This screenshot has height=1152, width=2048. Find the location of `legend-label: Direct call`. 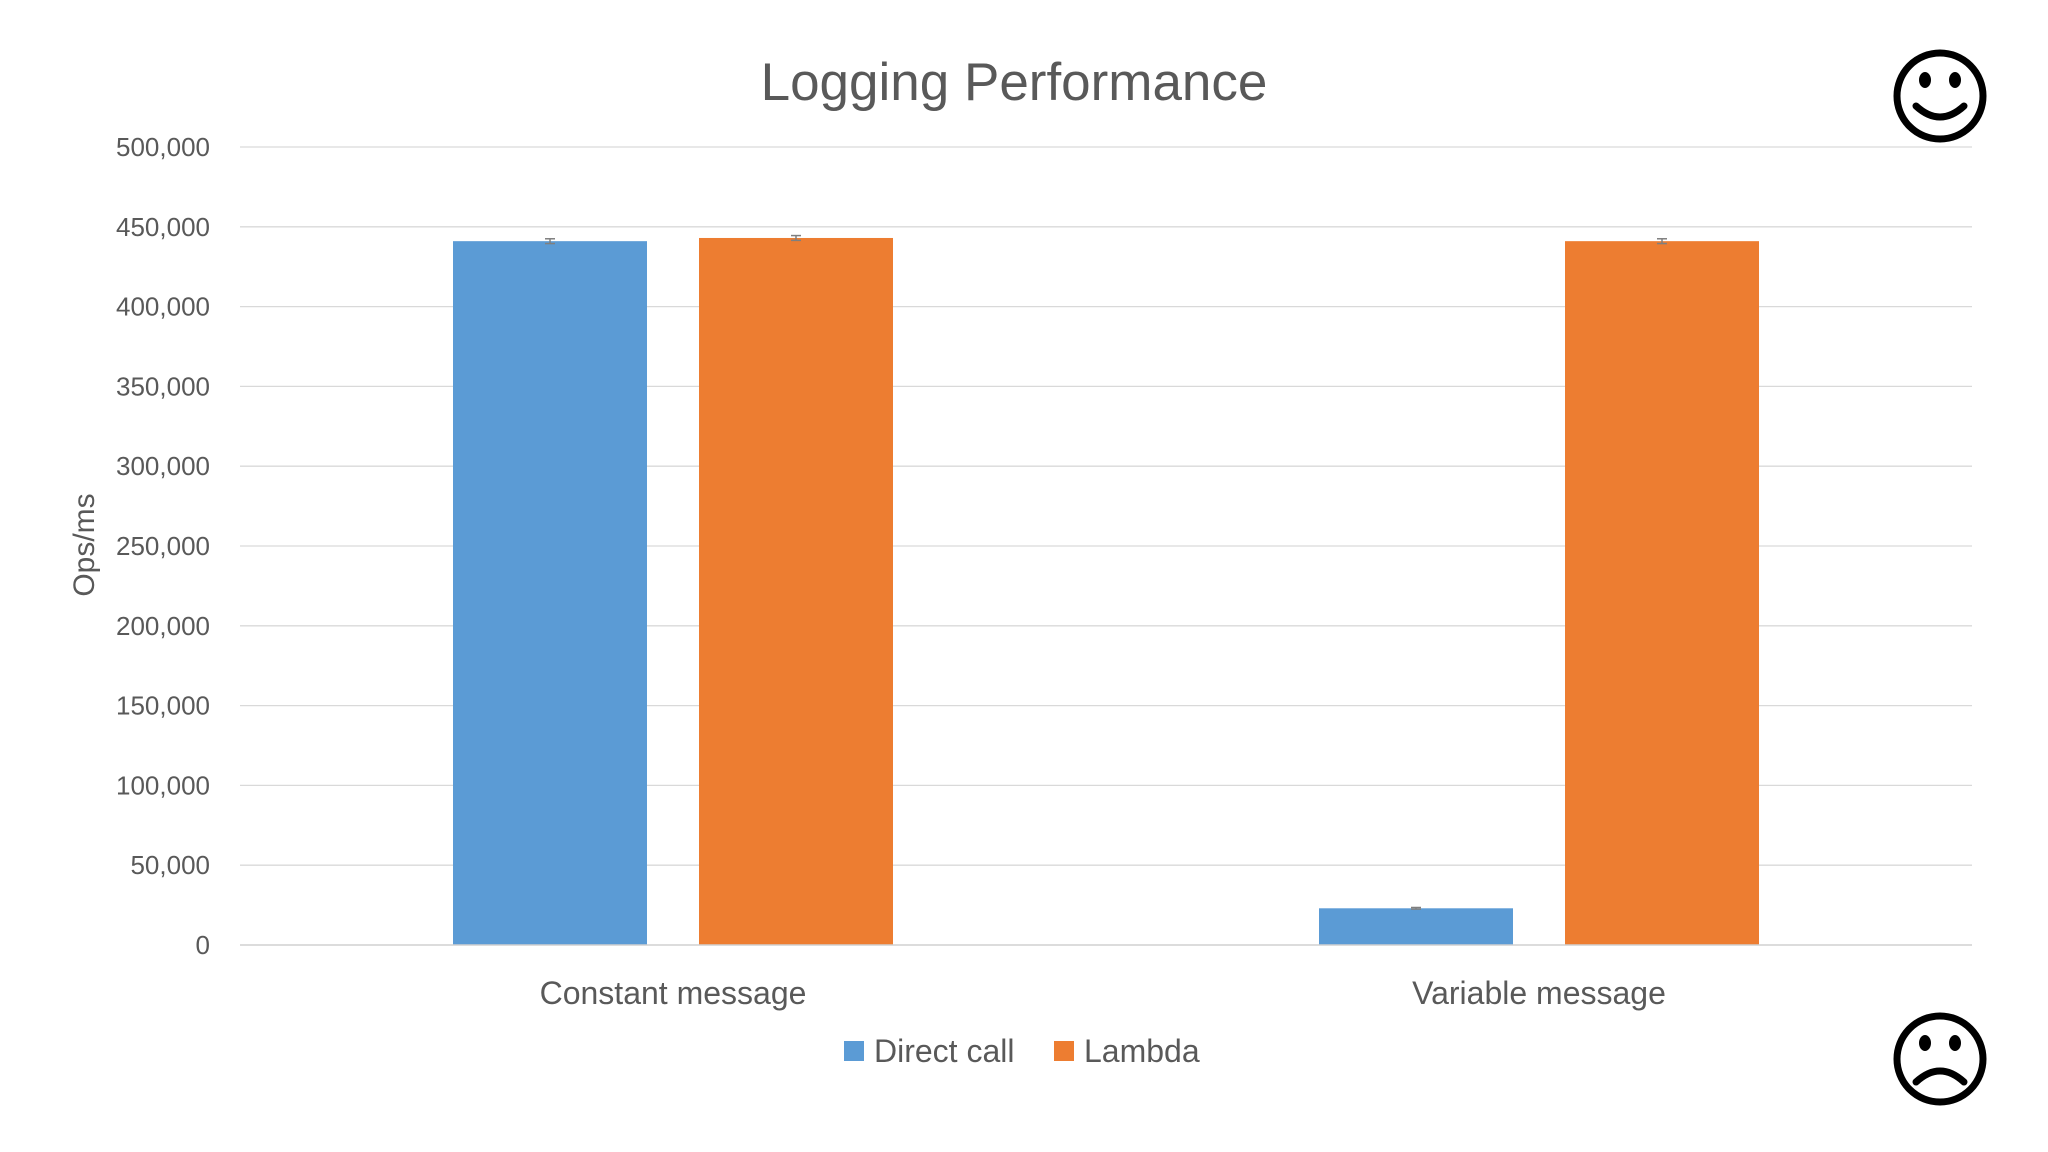

legend-label: Direct call is located at coordinates (944, 1051).